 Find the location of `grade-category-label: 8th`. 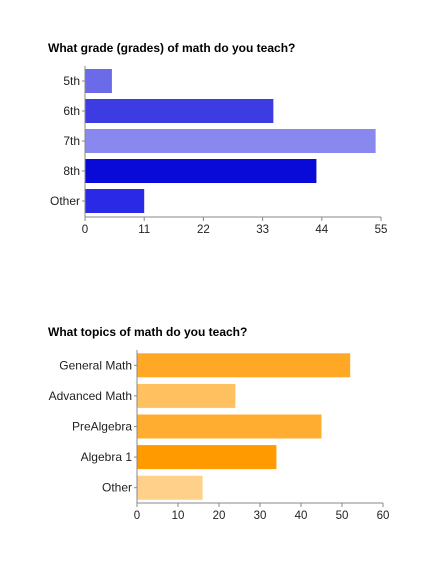

grade-category-label: 8th is located at coordinates (71, 171).